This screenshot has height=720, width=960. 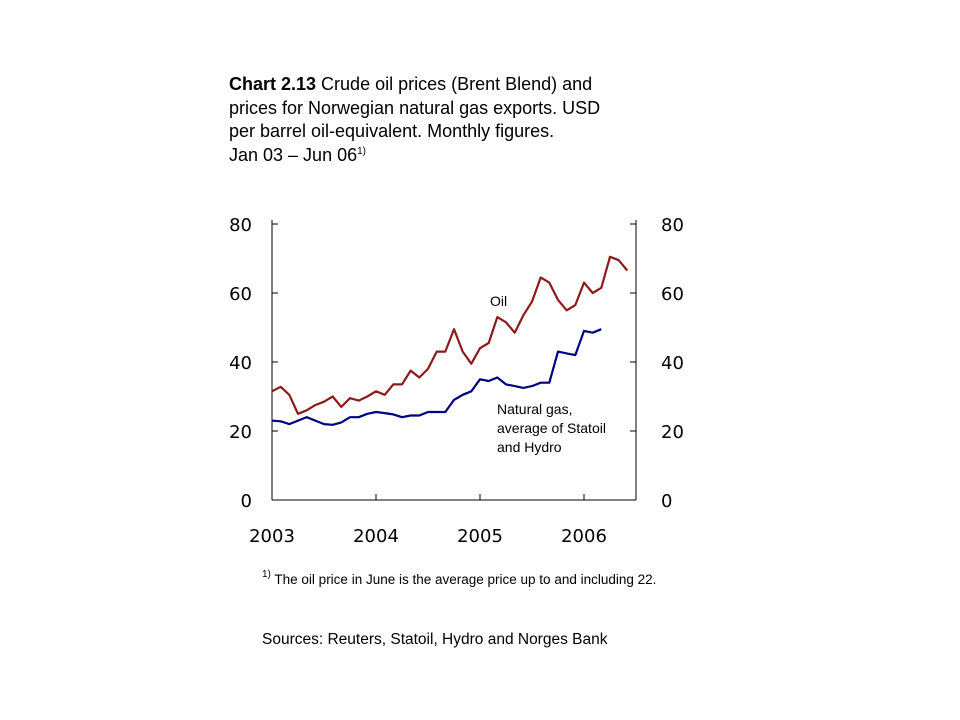 I want to click on y-tick-label-right: 0, so click(x=666, y=501).